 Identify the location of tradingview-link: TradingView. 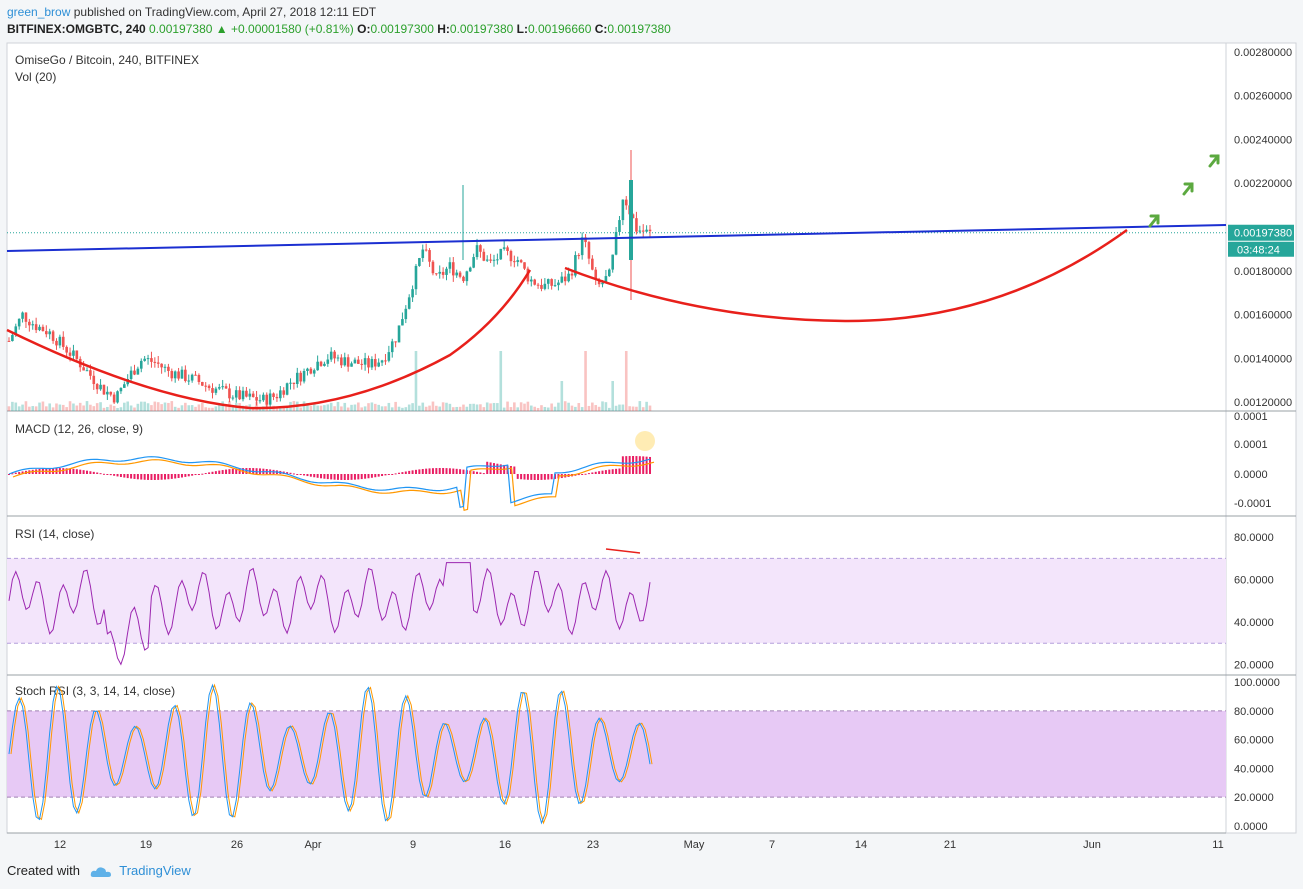
(155, 870).